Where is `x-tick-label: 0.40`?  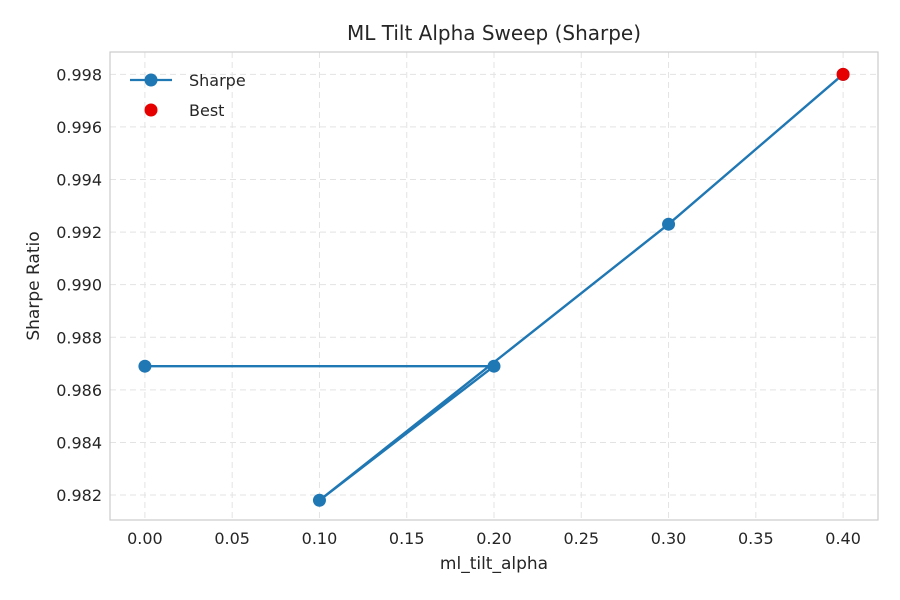
x-tick-label: 0.40 is located at coordinates (843, 538).